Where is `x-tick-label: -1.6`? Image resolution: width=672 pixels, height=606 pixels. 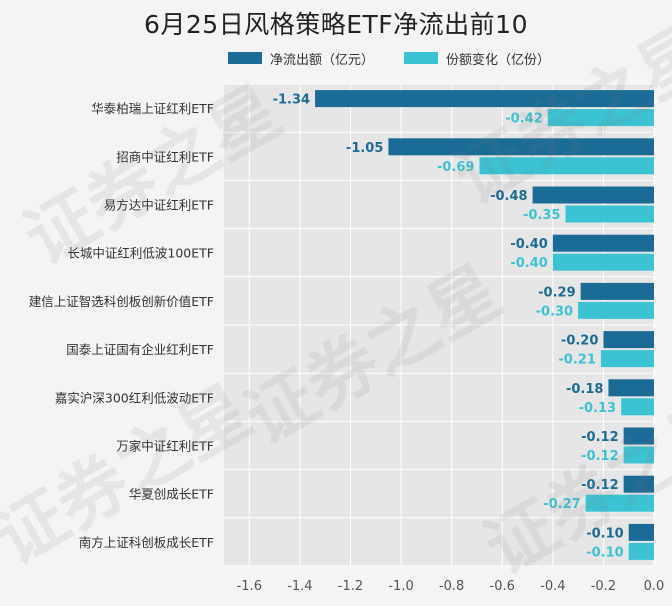
x-tick-label: -1.6 is located at coordinates (249, 586).